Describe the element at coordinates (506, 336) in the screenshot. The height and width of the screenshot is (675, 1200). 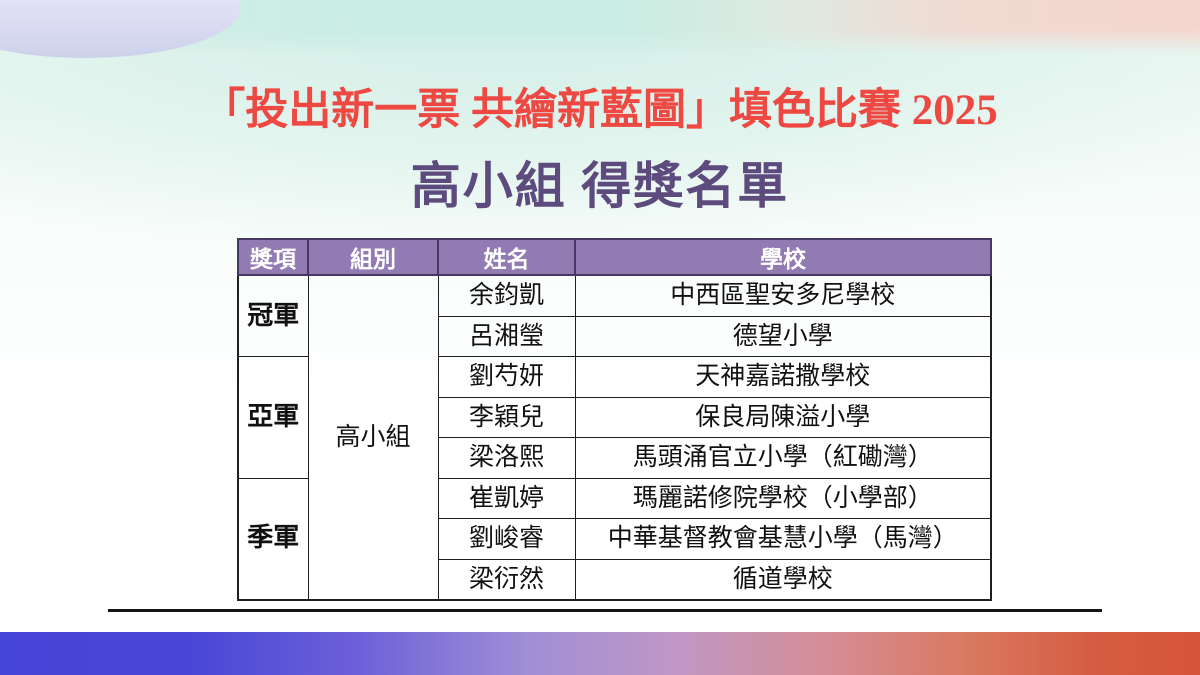
I see `name-cell: 呂湘瑩` at that location.